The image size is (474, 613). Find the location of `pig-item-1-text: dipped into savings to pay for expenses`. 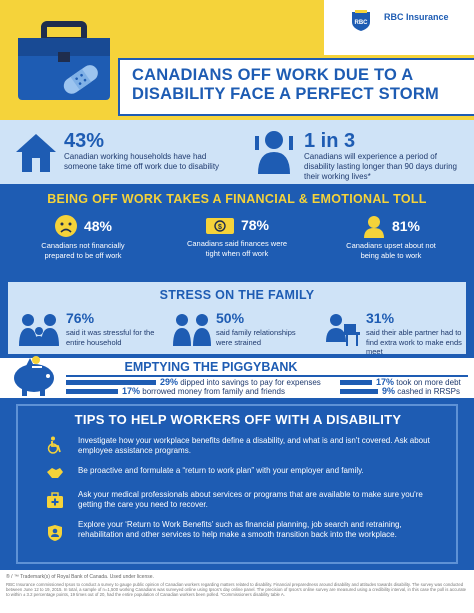

pig-item-1-text: dipped into savings to pay for expenses is located at coordinates (250, 382).